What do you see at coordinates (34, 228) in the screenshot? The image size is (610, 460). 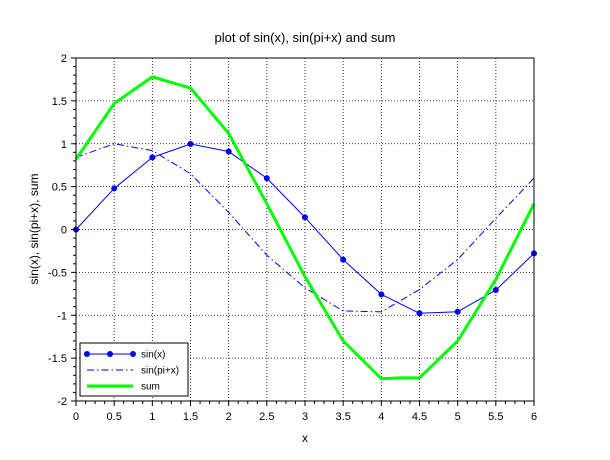 I see `y-axis-title: sin(x), sin(pi+x), sum` at bounding box center [34, 228].